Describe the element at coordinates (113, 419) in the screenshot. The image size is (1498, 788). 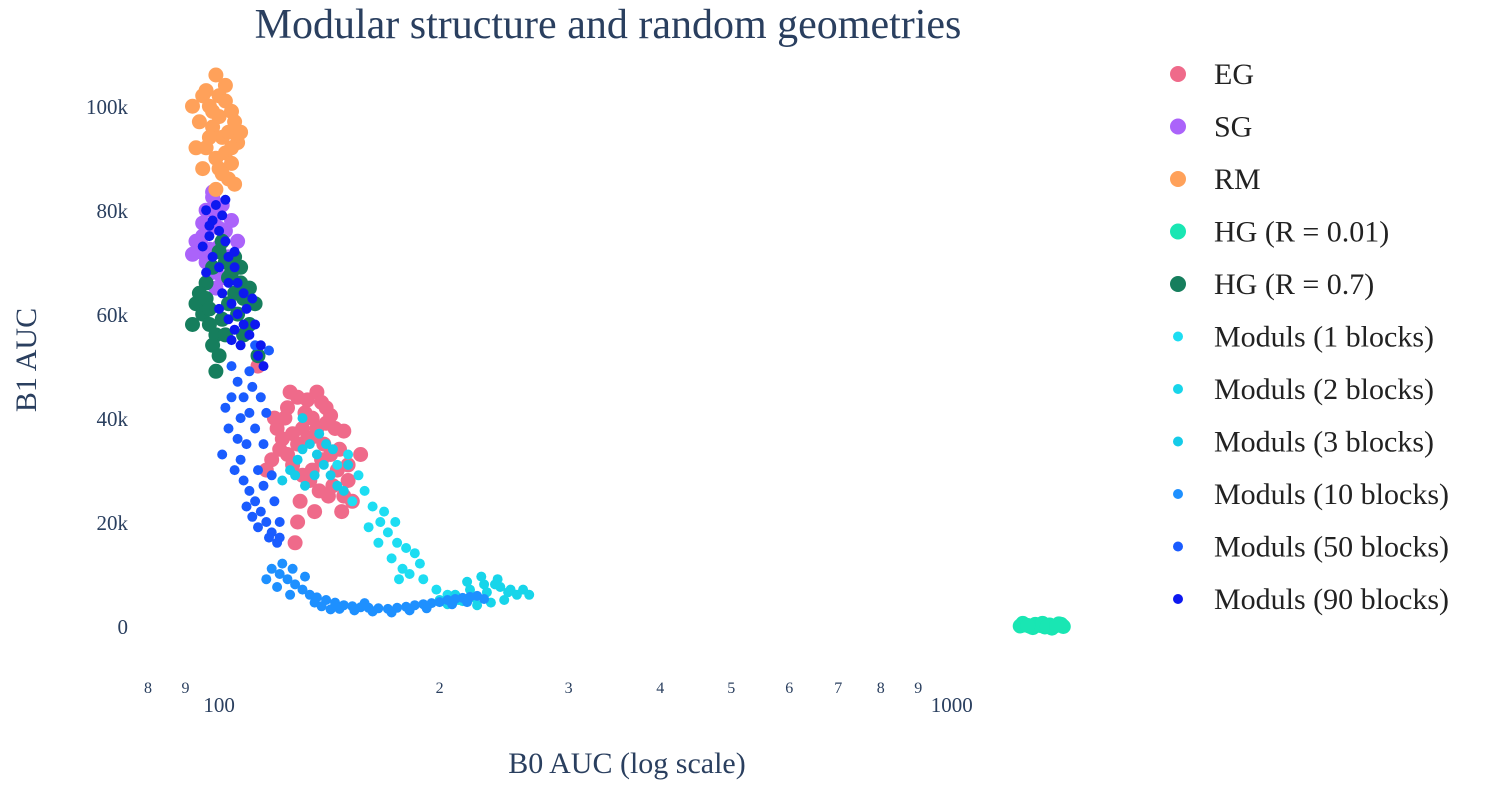
I see `y-tick-label: 40k` at that location.